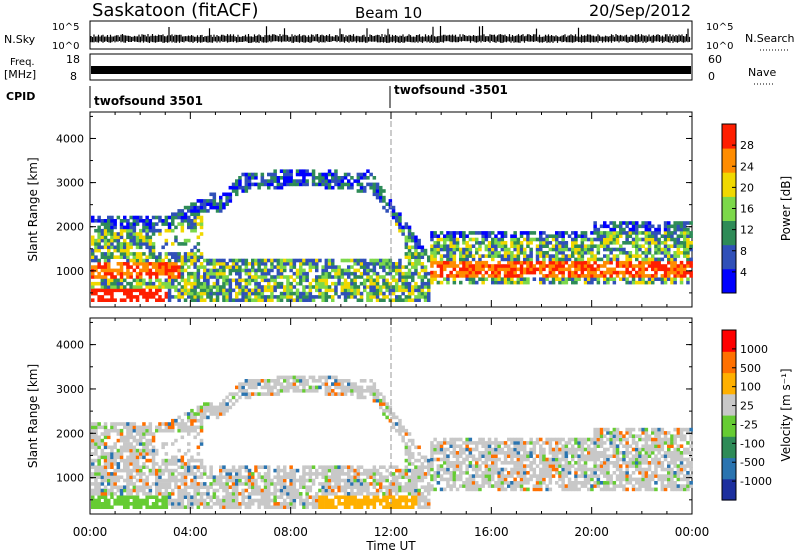 The image size is (800, 554). What do you see at coordinates (770, 38) in the screenshot?
I see `nsearch-label: N.Search` at bounding box center [770, 38].